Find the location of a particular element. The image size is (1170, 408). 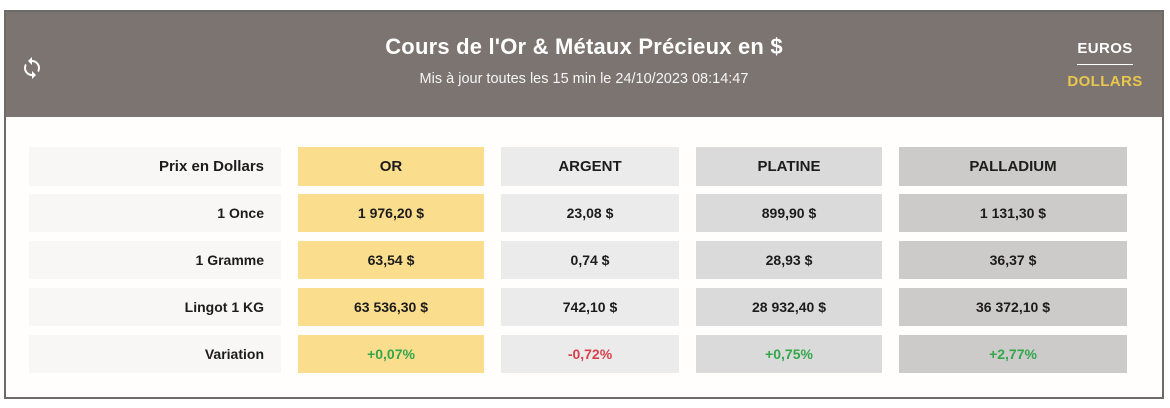

page-title: Cours de l'Or & Métaux Précieux en $ is located at coordinates (584, 46).